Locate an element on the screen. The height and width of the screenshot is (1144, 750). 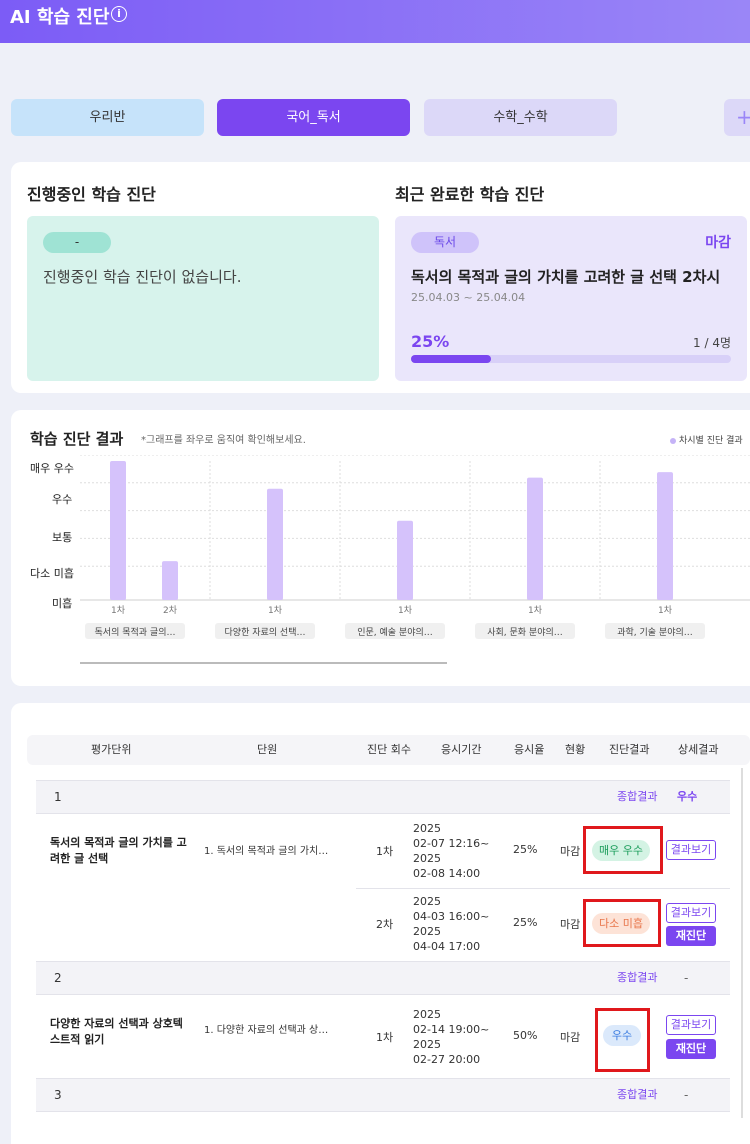
header-unit: 평가단위 is located at coordinates (111, 749).